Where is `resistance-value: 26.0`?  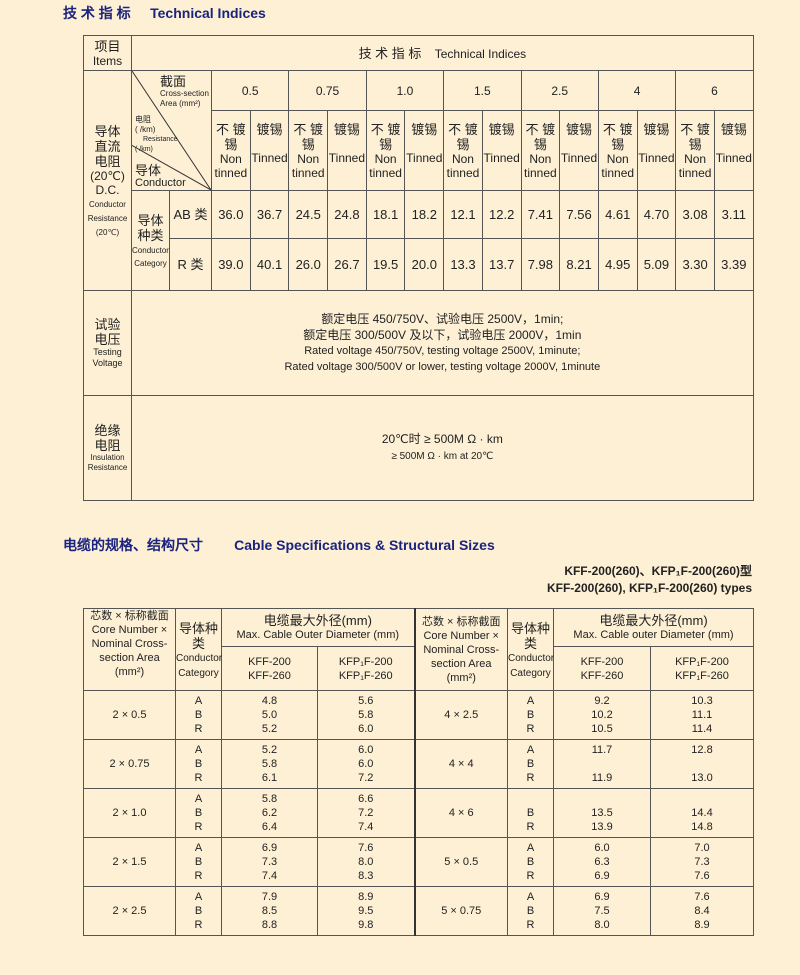 resistance-value: 26.0 is located at coordinates (308, 264).